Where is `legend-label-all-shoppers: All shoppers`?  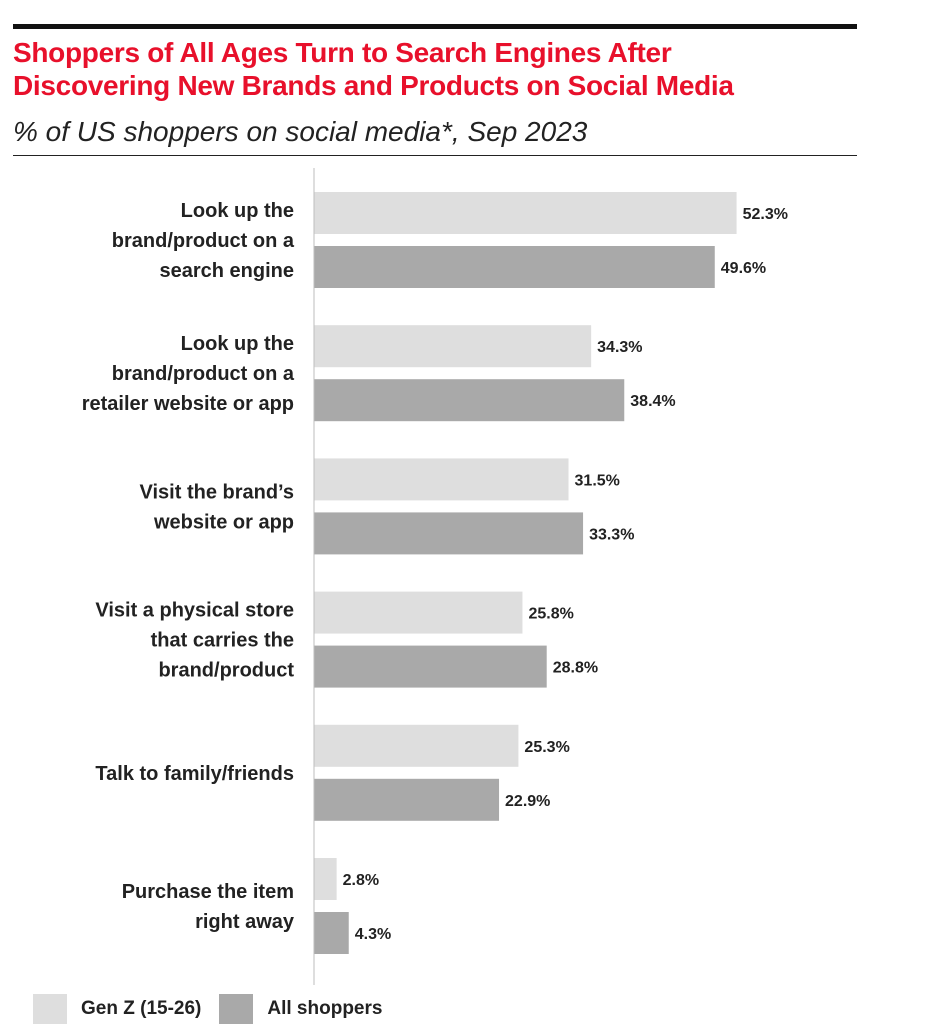 legend-label-all-shoppers: All shoppers is located at coordinates (325, 1008).